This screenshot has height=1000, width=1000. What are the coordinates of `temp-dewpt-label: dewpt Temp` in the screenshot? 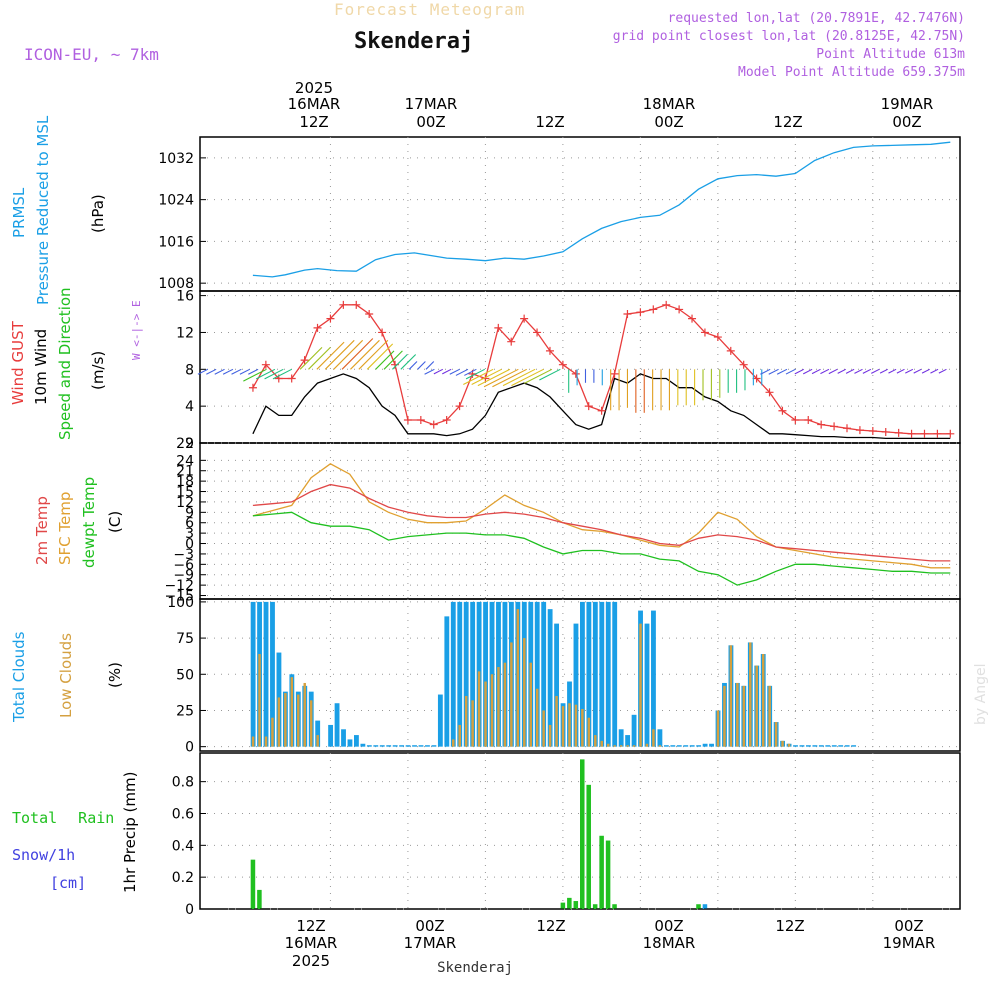 It's located at (89, 522).